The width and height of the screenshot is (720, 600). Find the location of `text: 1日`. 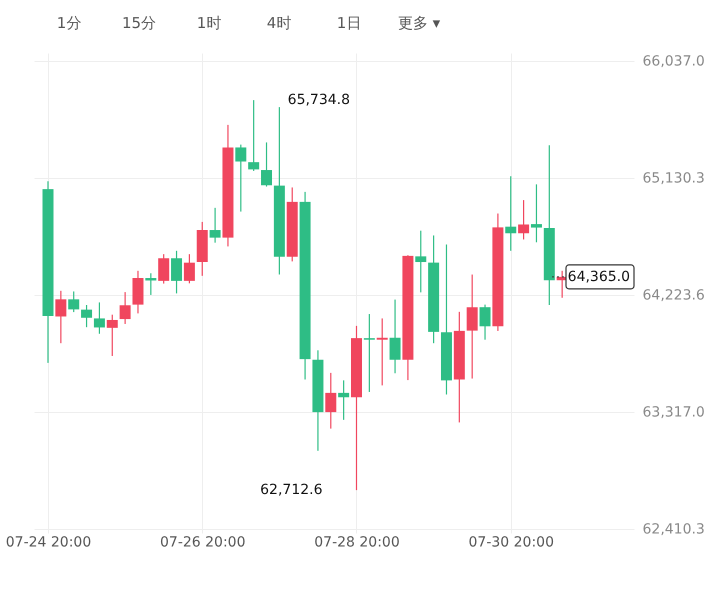

text: 1日 is located at coordinates (349, 23).